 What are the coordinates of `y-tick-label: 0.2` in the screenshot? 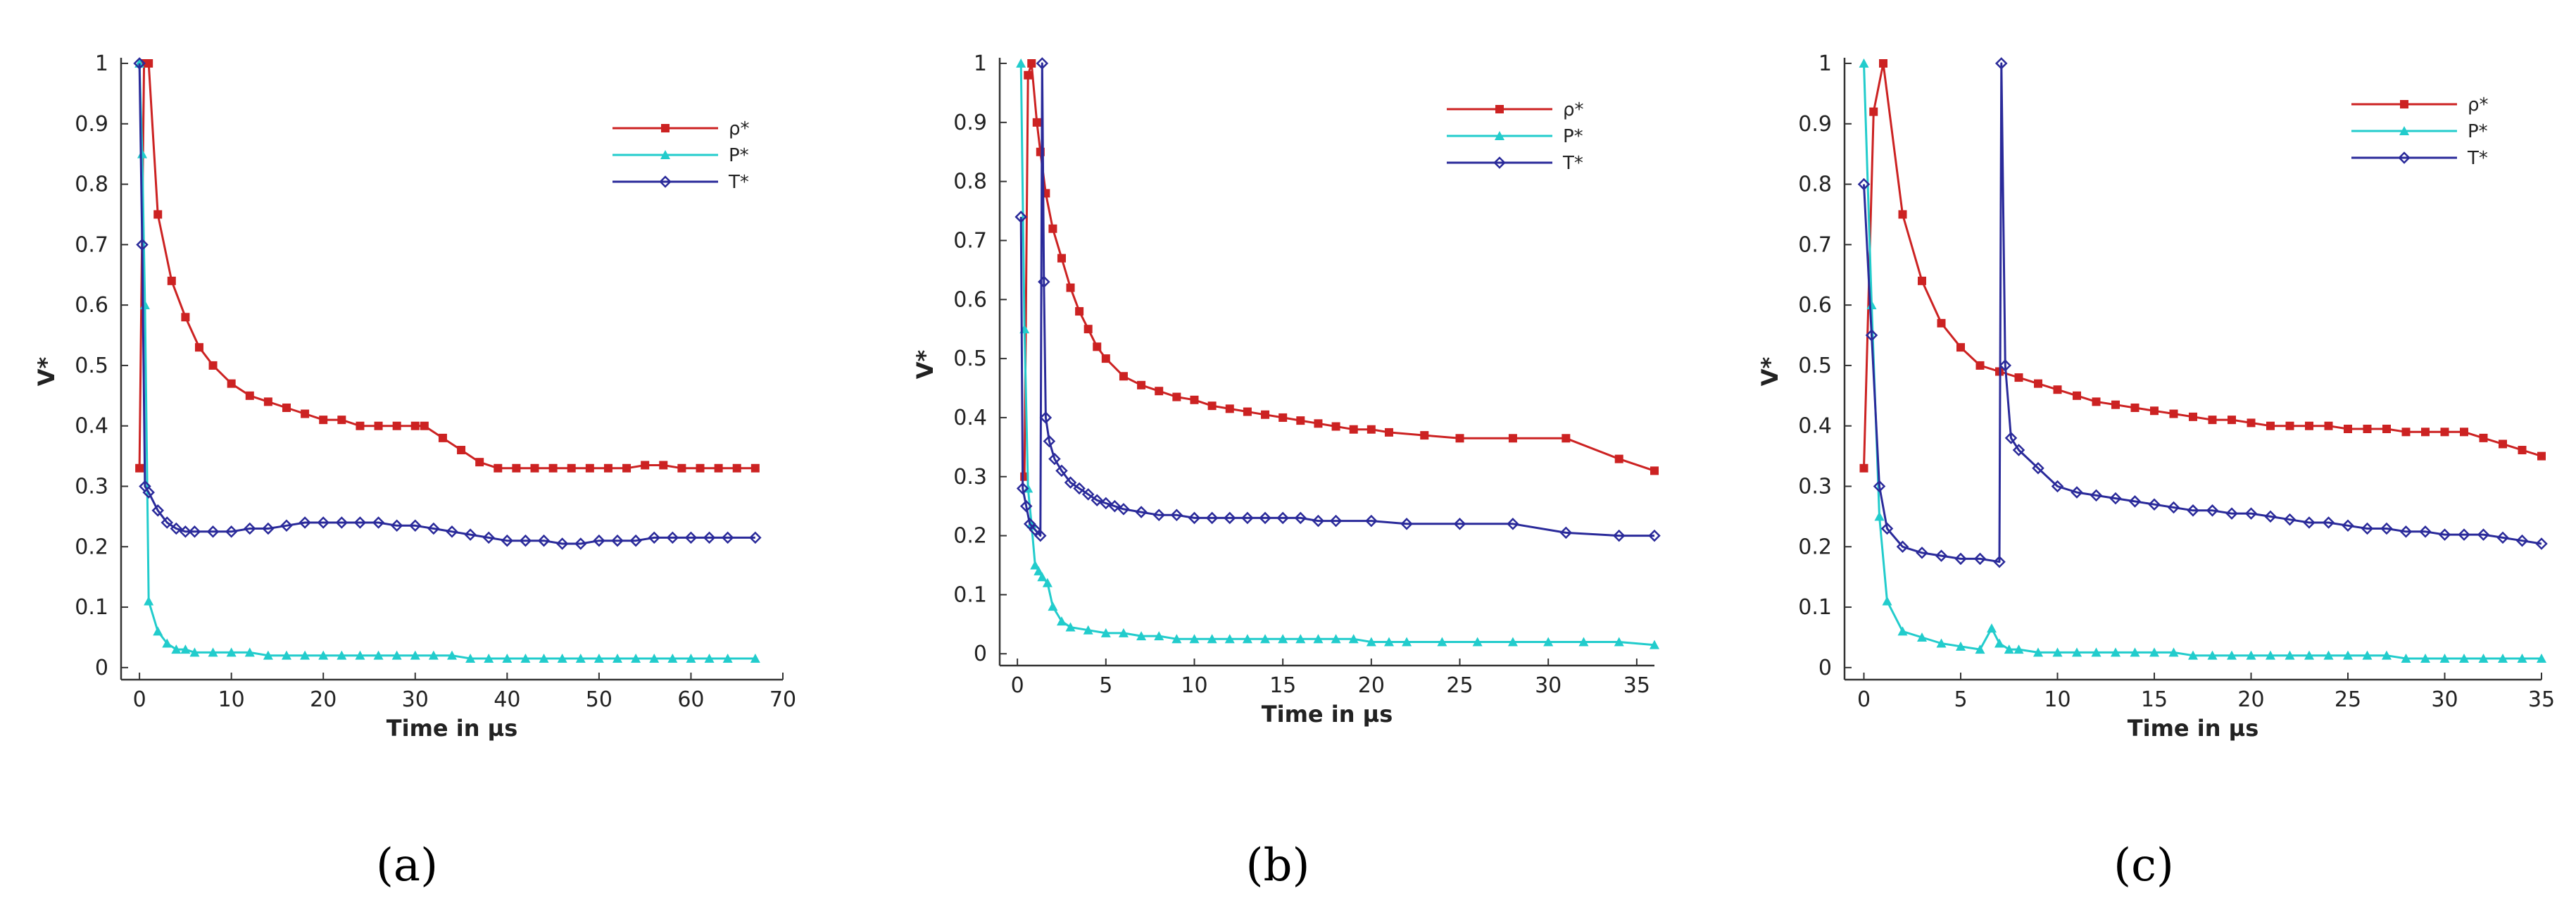 It's located at (92, 547).